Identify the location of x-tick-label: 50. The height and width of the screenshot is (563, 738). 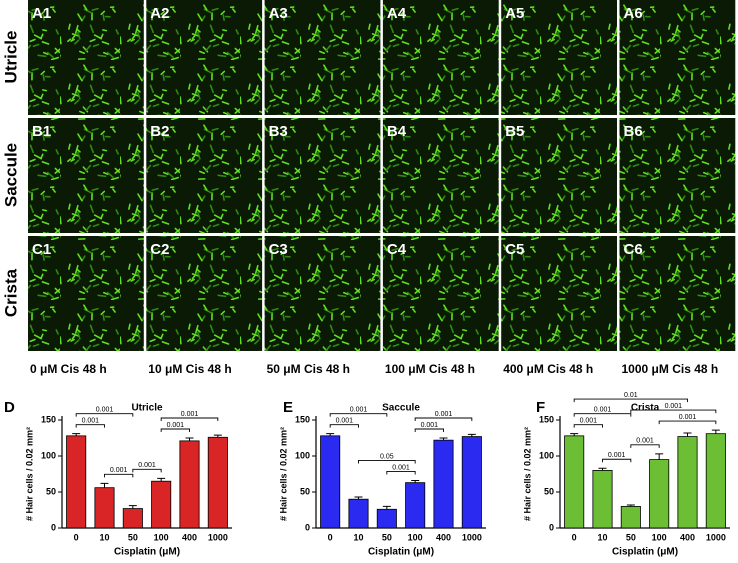
(387, 537).